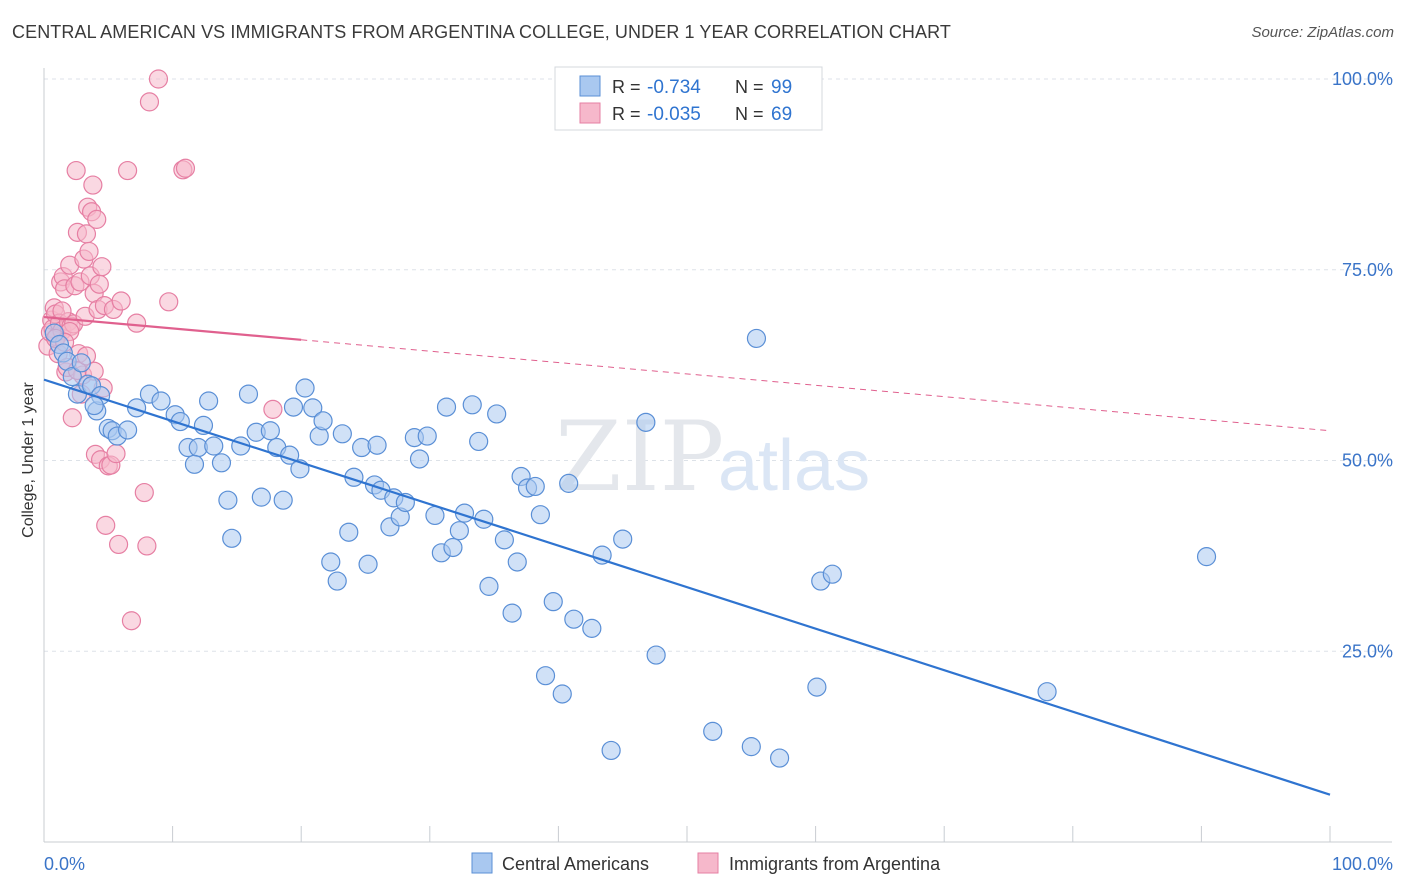 The width and height of the screenshot is (1406, 892). What do you see at coordinates (1367, 270) in the screenshot?
I see `y-tick-label: 75.0%` at bounding box center [1367, 270].